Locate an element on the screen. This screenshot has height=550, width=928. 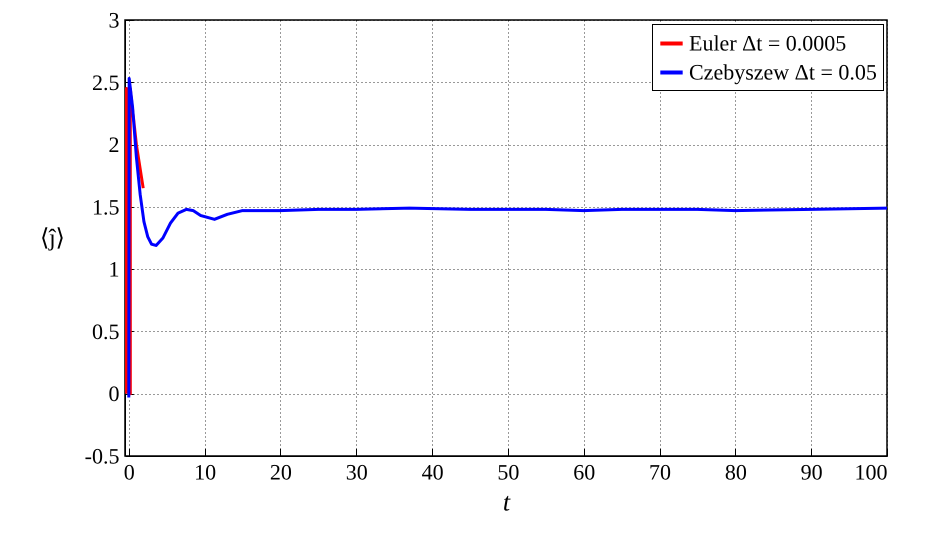
legend-label: Czebyszew Δt = 0.05 is located at coordinates (783, 72).